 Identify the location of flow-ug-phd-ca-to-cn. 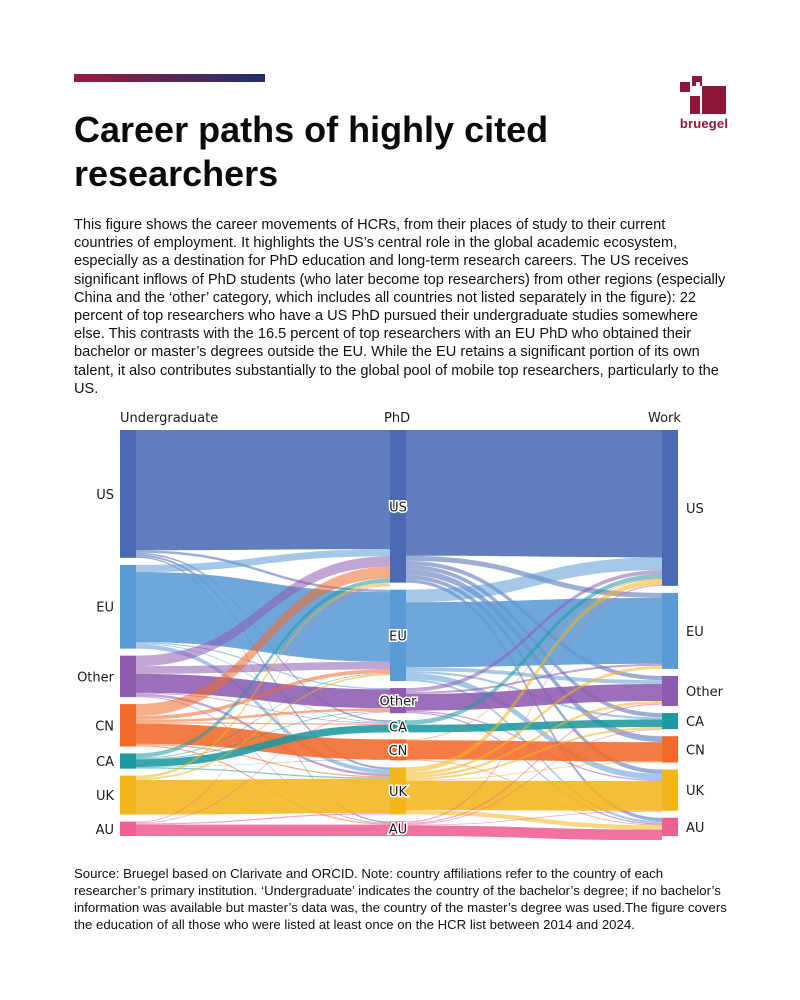
(263, 763).